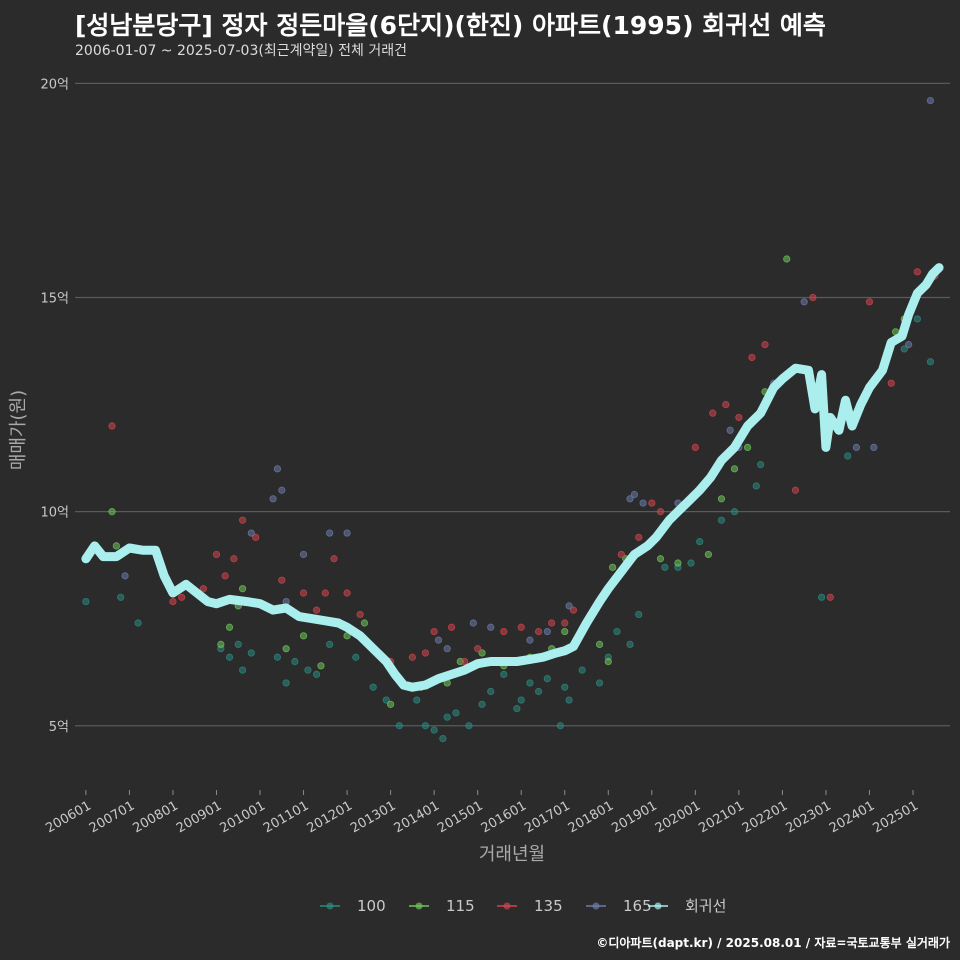  What do you see at coordinates (591, 817) in the screenshot?
I see `x-tick-label: 201801` at bounding box center [591, 817].